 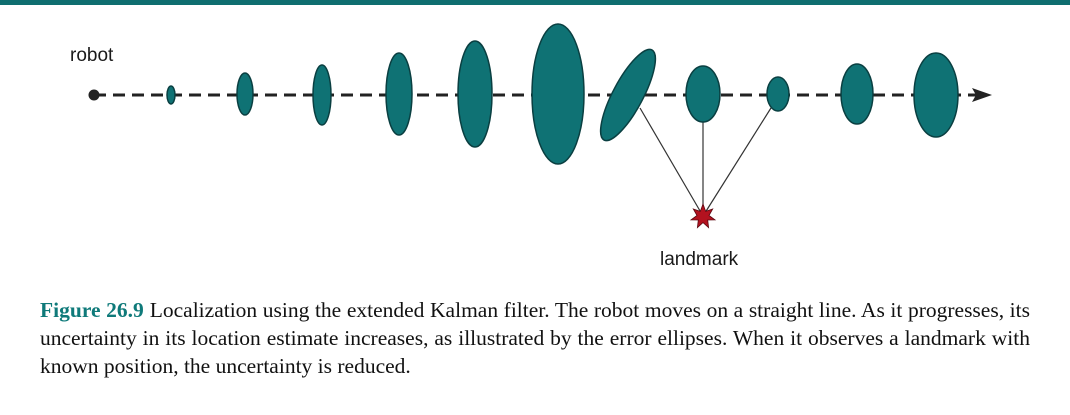 What do you see at coordinates (92, 310) in the screenshot?
I see `figure-number: Figure 26.9` at bounding box center [92, 310].